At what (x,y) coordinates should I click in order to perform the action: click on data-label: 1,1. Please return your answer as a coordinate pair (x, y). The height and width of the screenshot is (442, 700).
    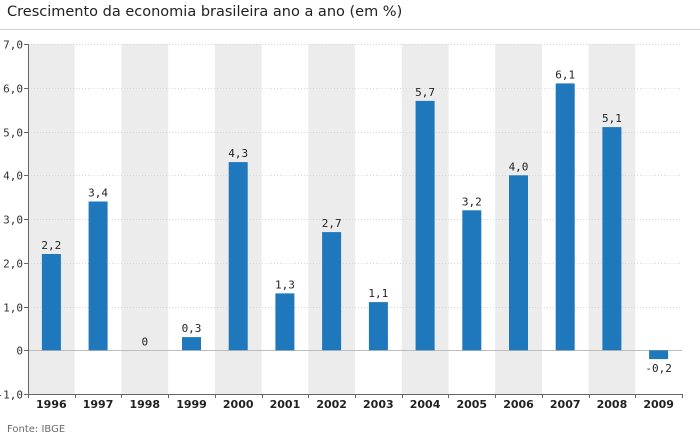
    Looking at the image, I should click on (378, 293).